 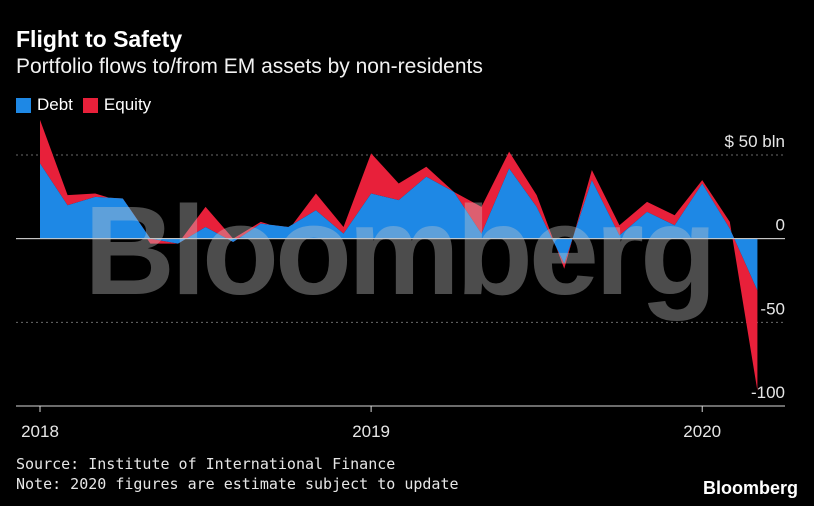 What do you see at coordinates (99, 39) in the screenshot?
I see `chart-title: Flight to Safety` at bounding box center [99, 39].